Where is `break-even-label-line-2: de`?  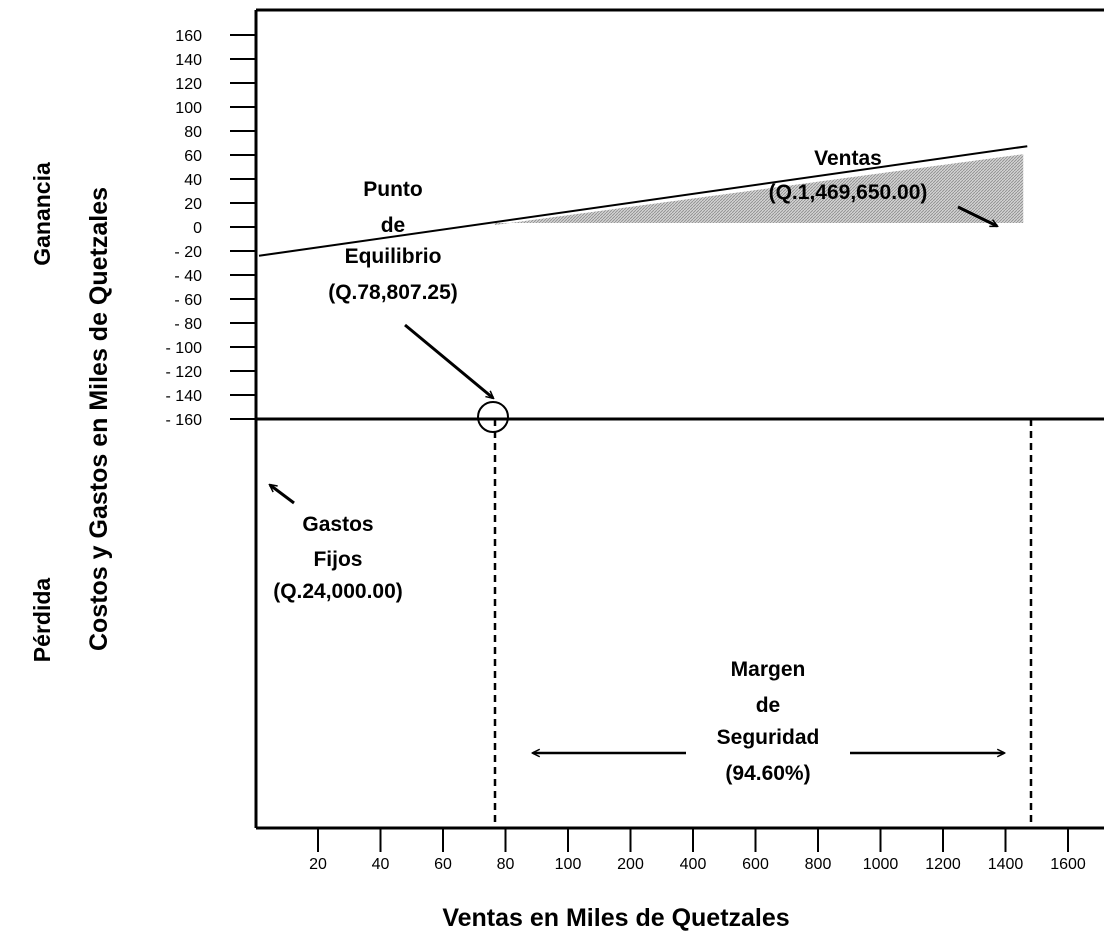
break-even-label-line-2: de is located at coordinates (393, 225).